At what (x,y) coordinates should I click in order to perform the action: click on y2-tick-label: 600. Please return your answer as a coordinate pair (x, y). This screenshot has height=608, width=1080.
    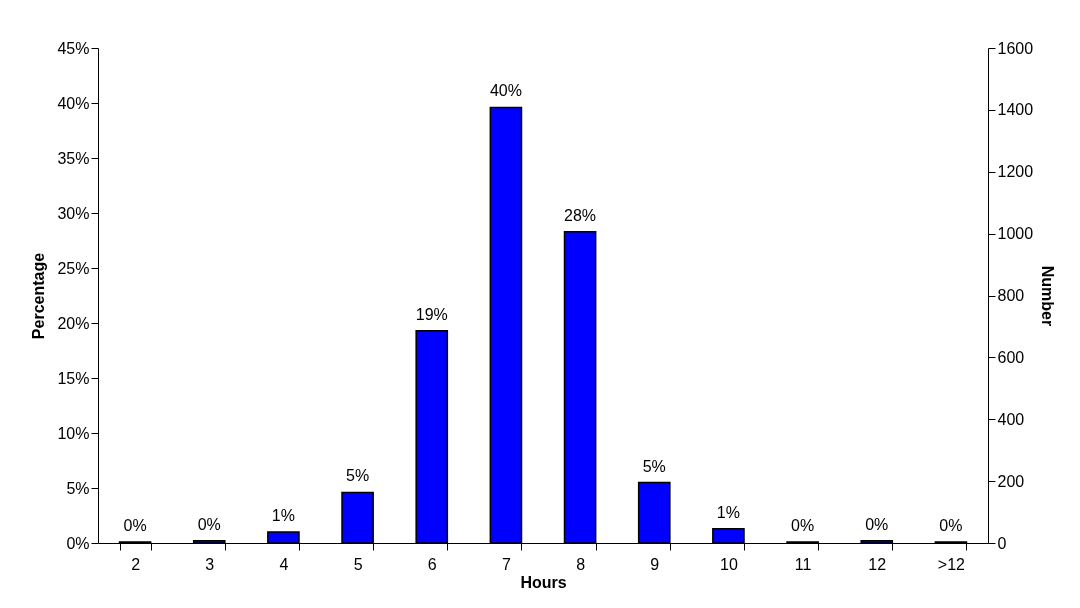
    Looking at the image, I should click on (1011, 357).